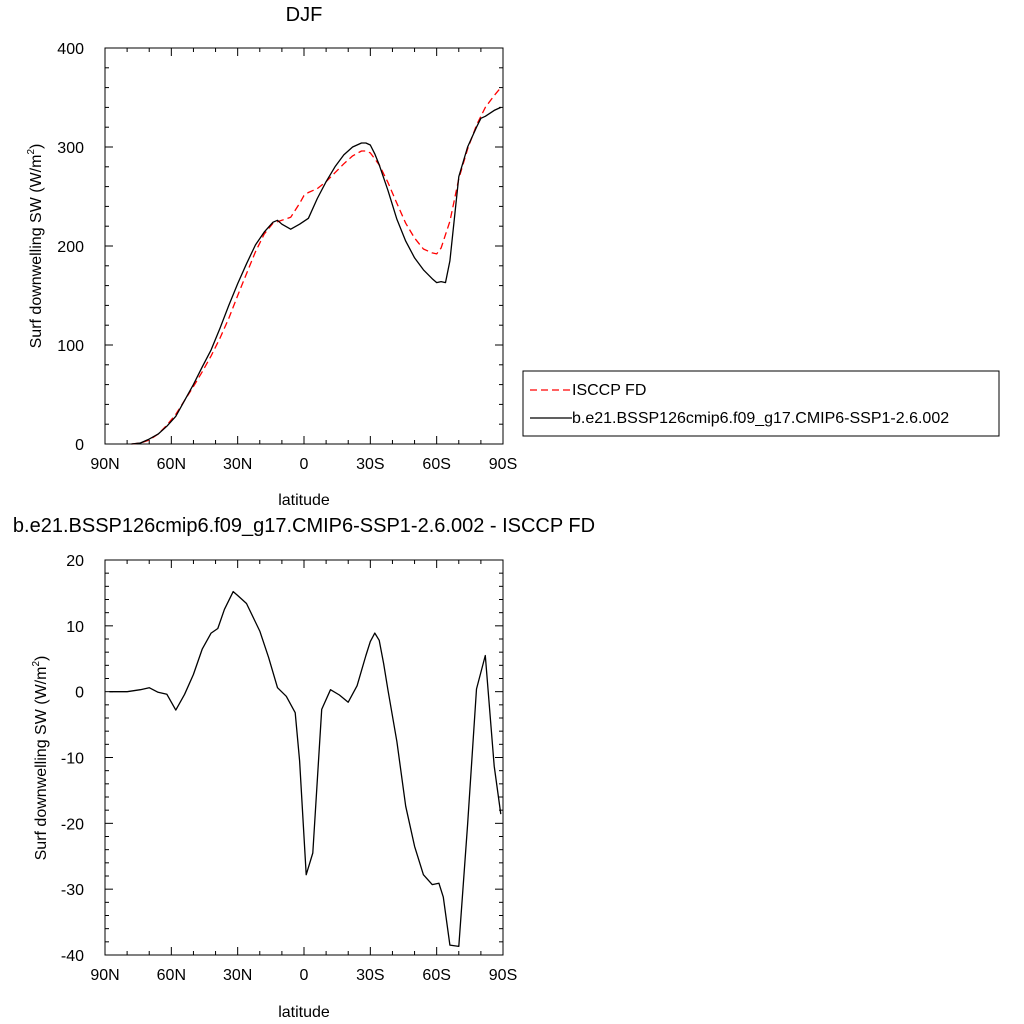  What do you see at coordinates (237, 975) in the screenshot?
I see `bottom-x-tick-label: 30N` at bounding box center [237, 975].